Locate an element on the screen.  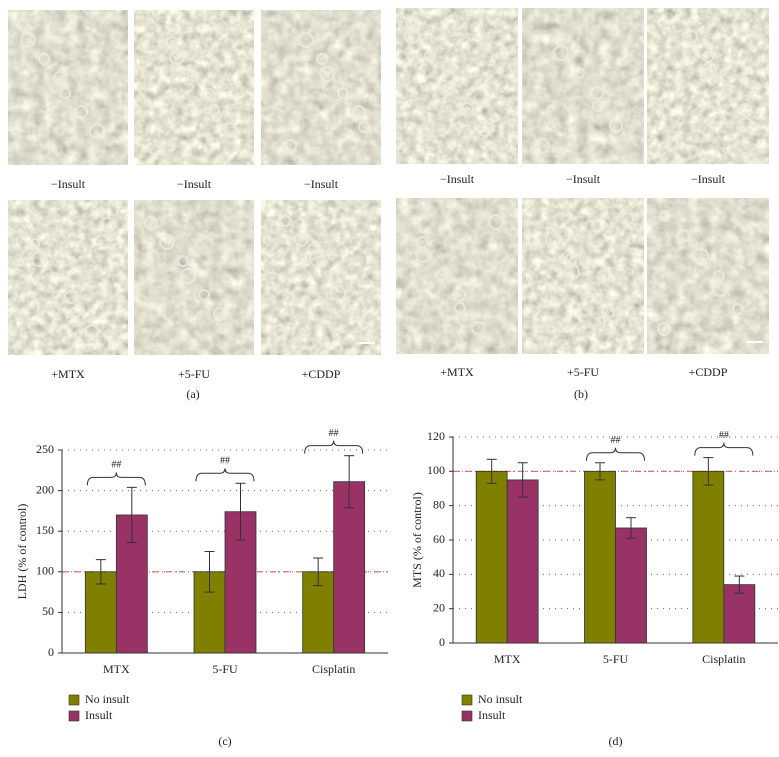
panel-label: (a) is located at coordinates (192, 394).